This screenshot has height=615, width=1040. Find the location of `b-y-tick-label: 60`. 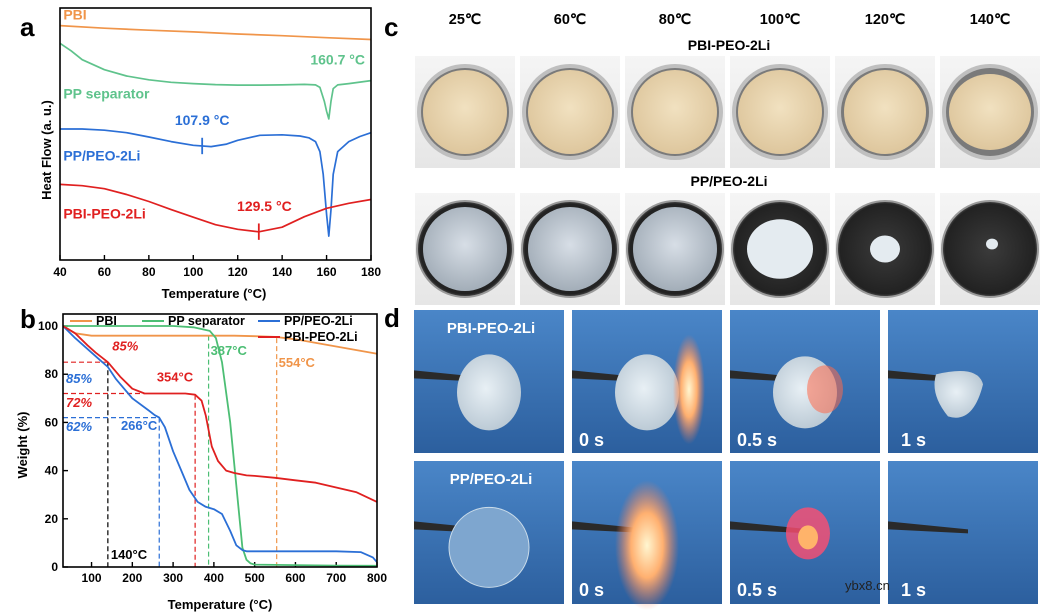

b-y-tick-label: 60 is located at coordinates (52, 422).